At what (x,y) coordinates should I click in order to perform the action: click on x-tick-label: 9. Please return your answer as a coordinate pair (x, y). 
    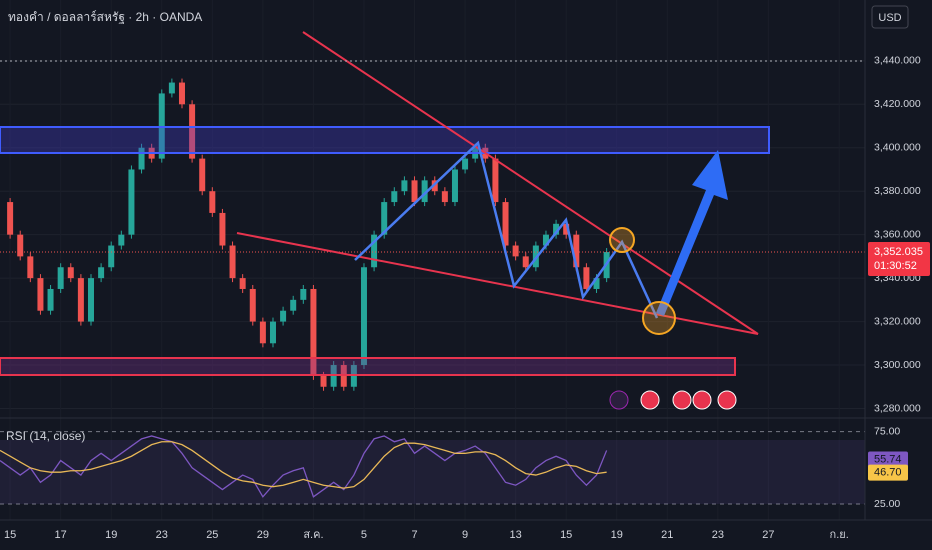
    Looking at the image, I should click on (465, 535).